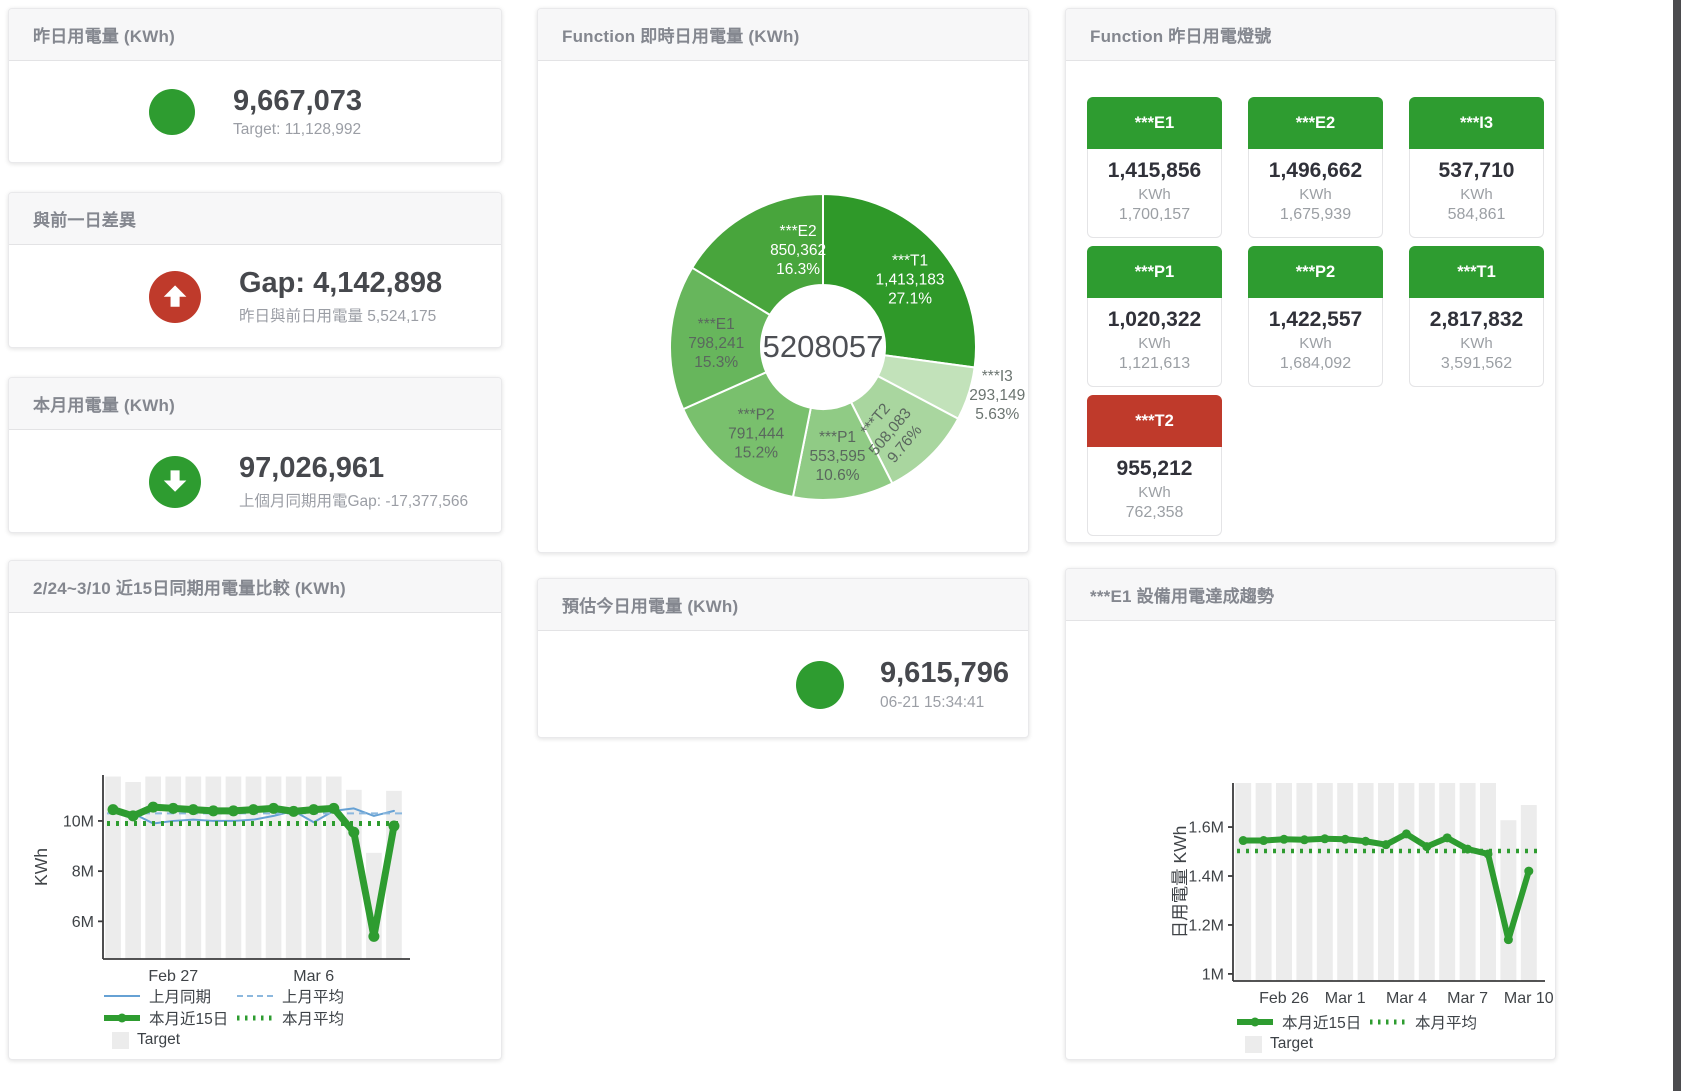 The image size is (1681, 1091). What do you see at coordinates (1154, 214) in the screenshot?
I see `tile-target: 1,700,157` at bounding box center [1154, 214].